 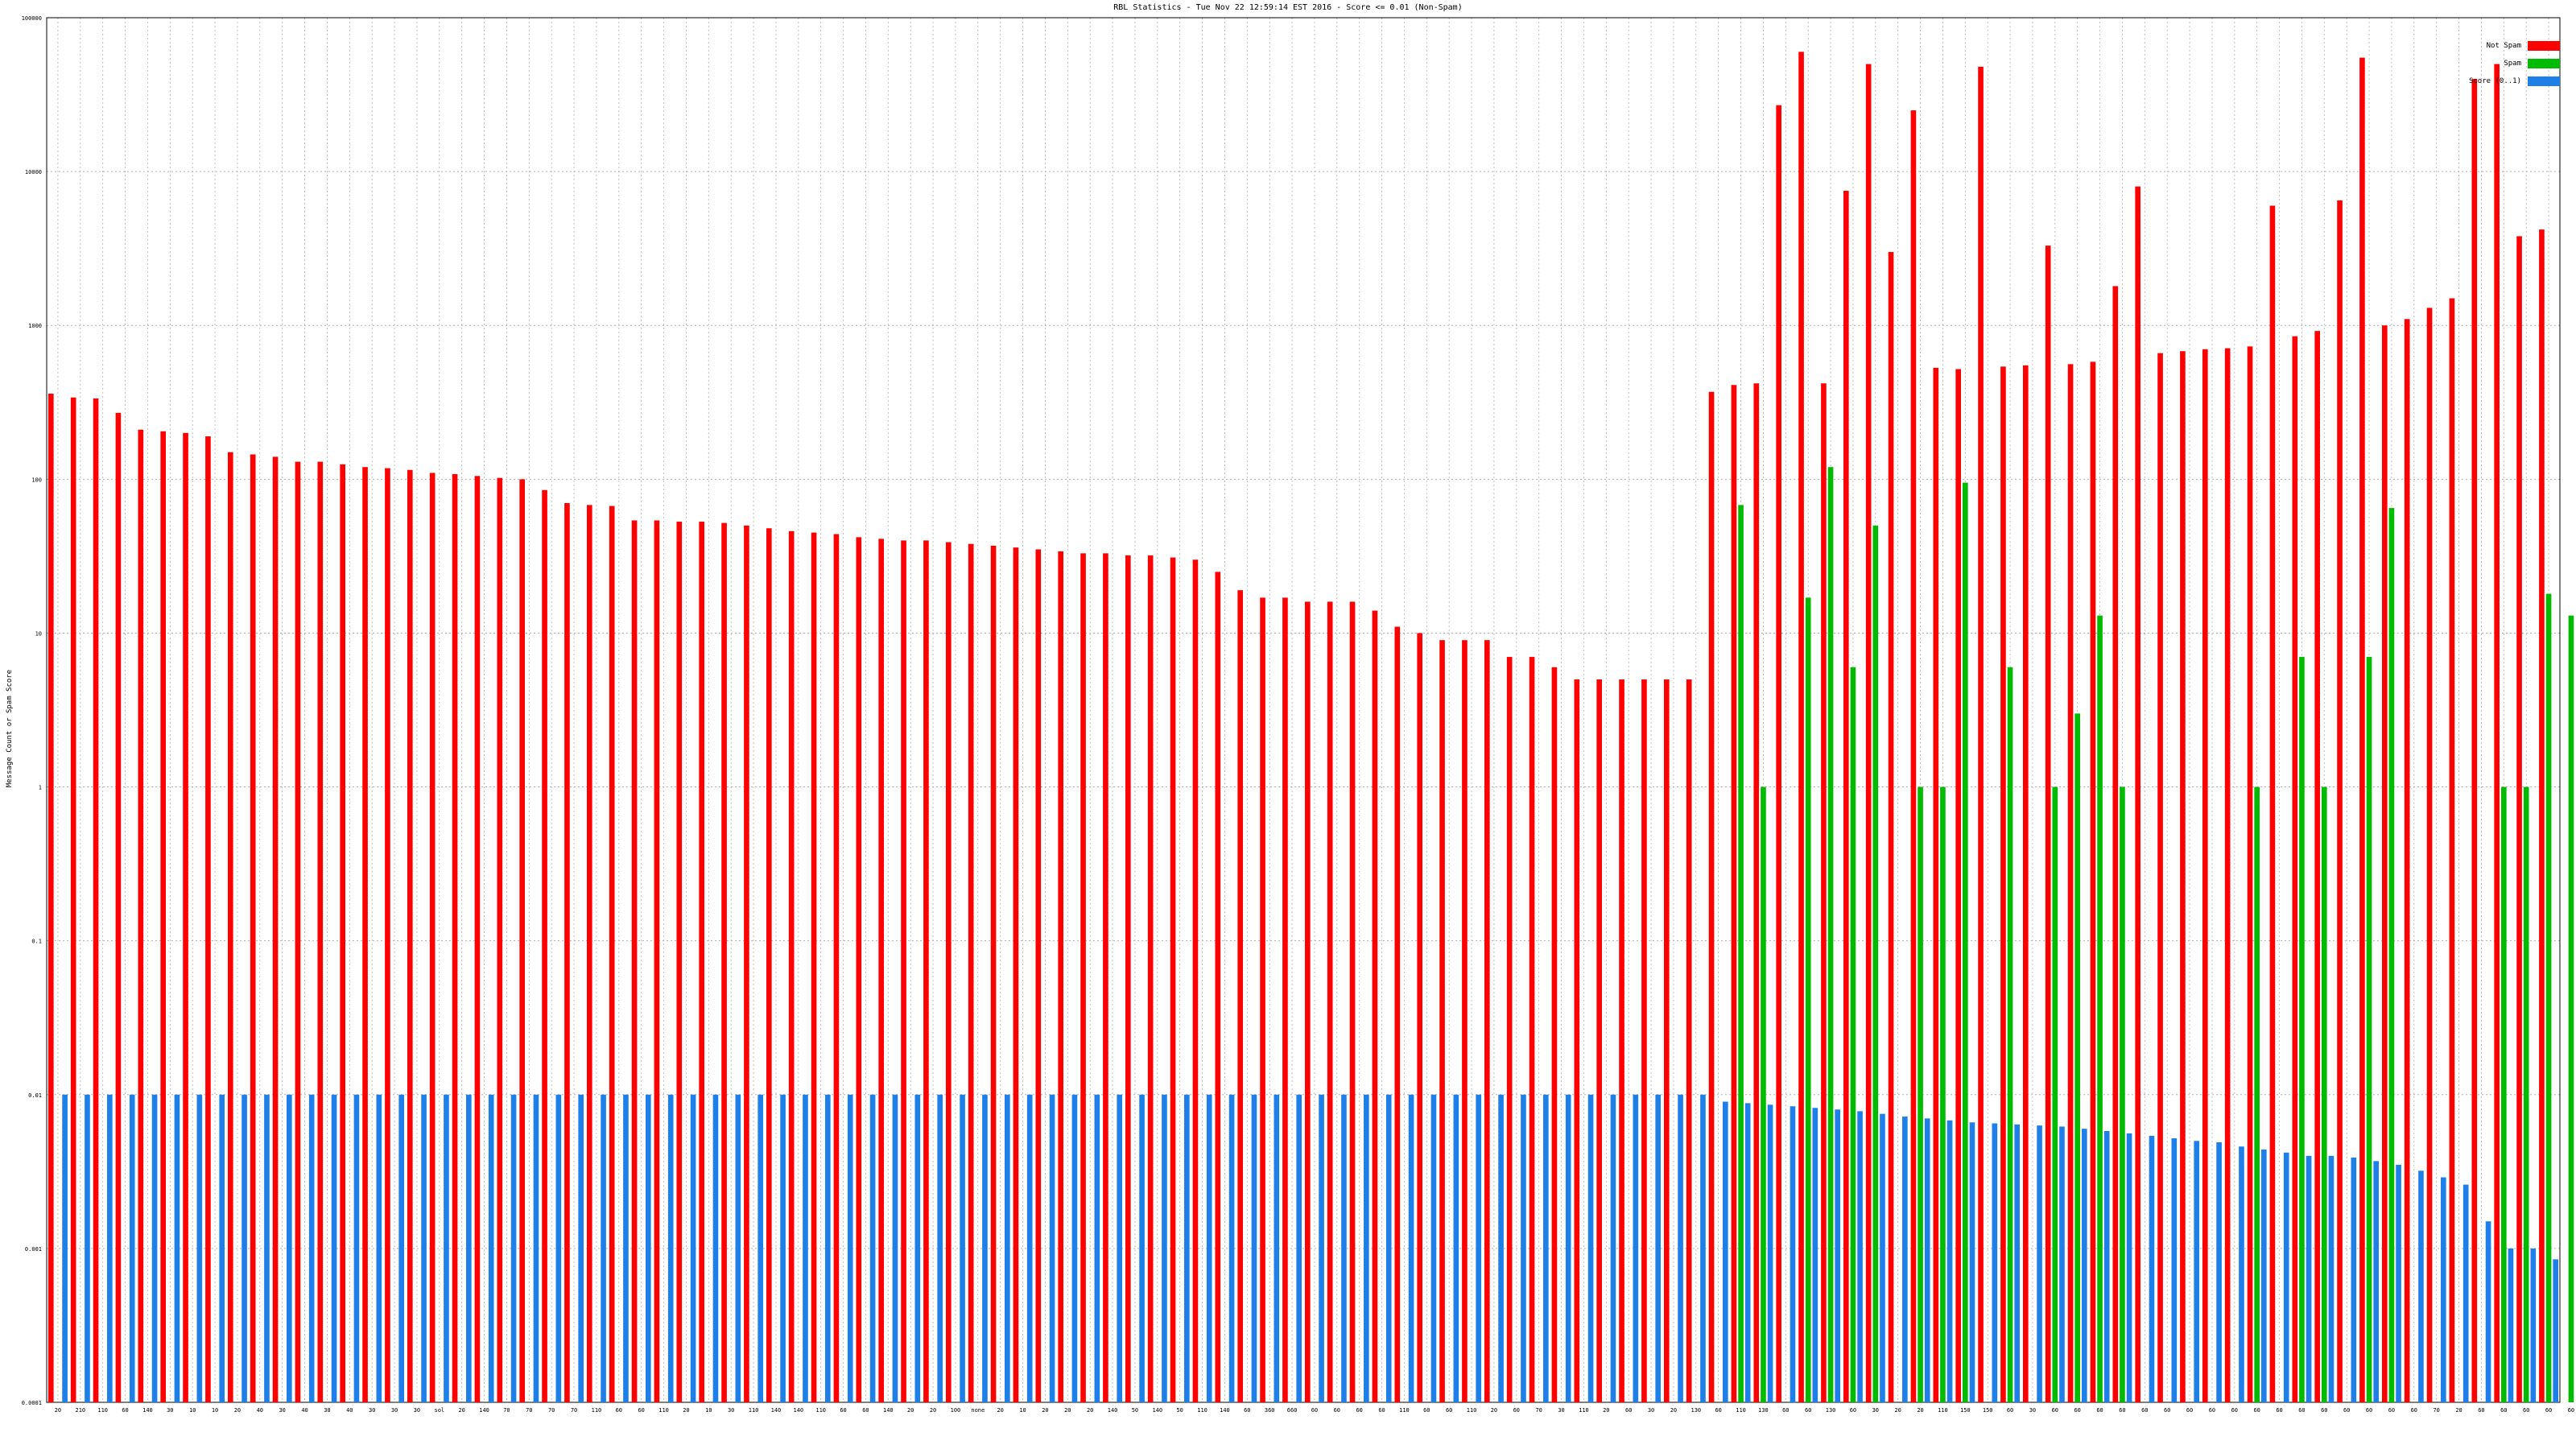 I want to click on legend-label-not-spam: Not Spam, so click(x=2503, y=46).